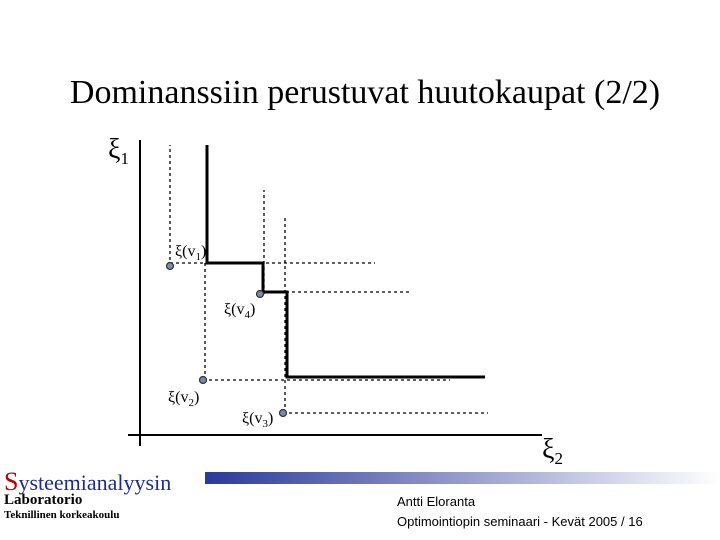 The image size is (720, 540). I want to click on footer-bar, so click(462, 478).